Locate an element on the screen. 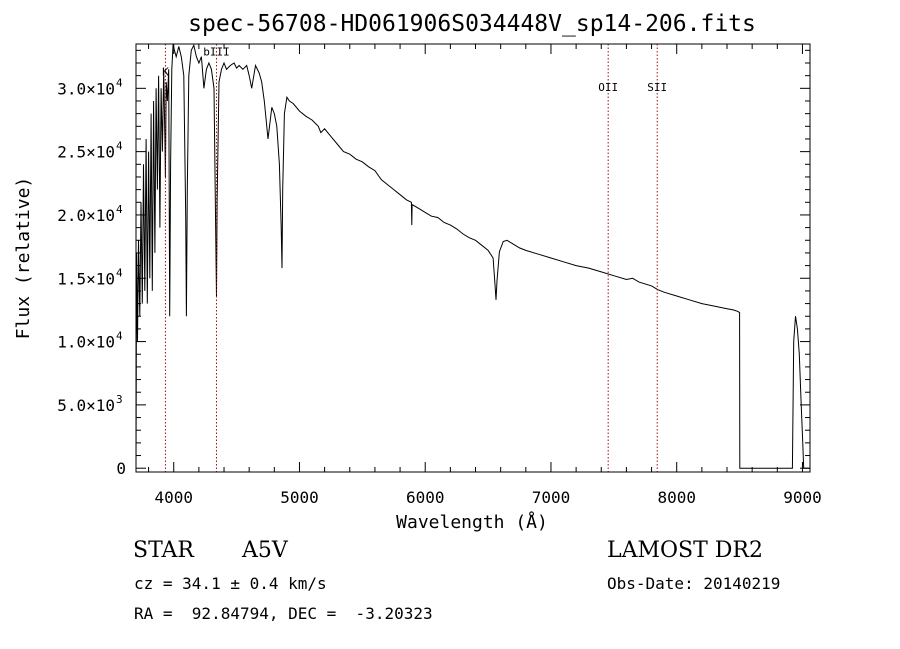  y-tick-label: 2.5×10 is located at coordinates (86, 152).